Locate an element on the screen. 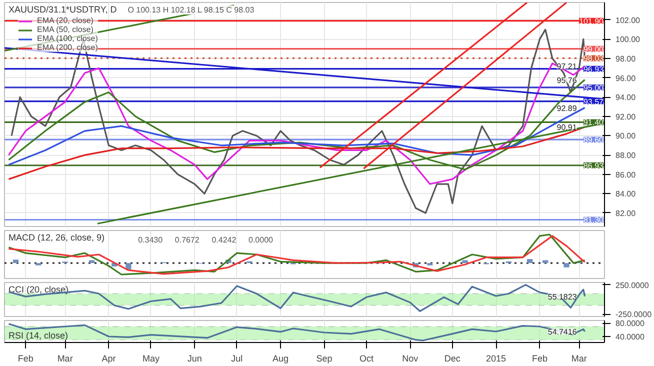 The width and height of the screenshot is (654, 366). legend-label: EMA (50, close) is located at coordinates (65, 29).